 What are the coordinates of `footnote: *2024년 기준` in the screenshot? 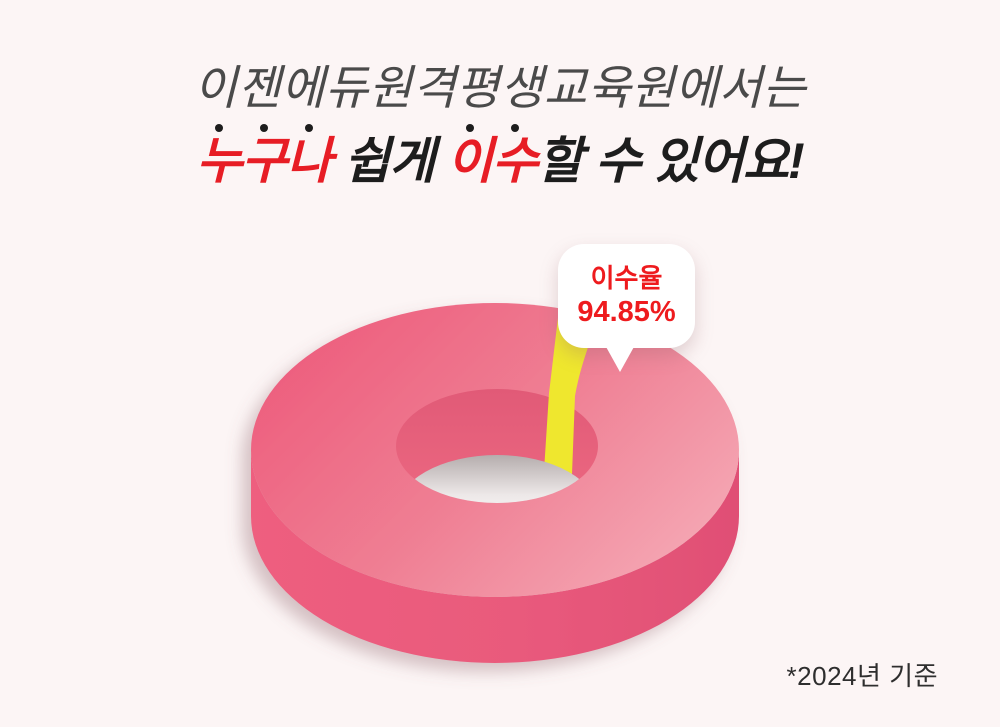 It's located at (862, 676).